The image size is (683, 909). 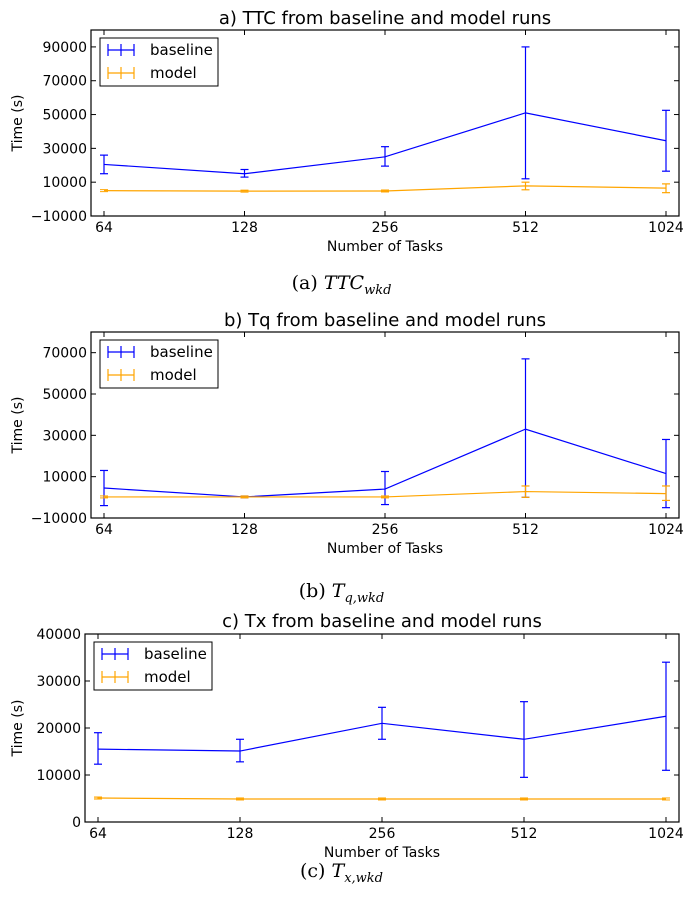 I want to click on caption-b: (b) Tq,wkd, so click(x=341, y=593).